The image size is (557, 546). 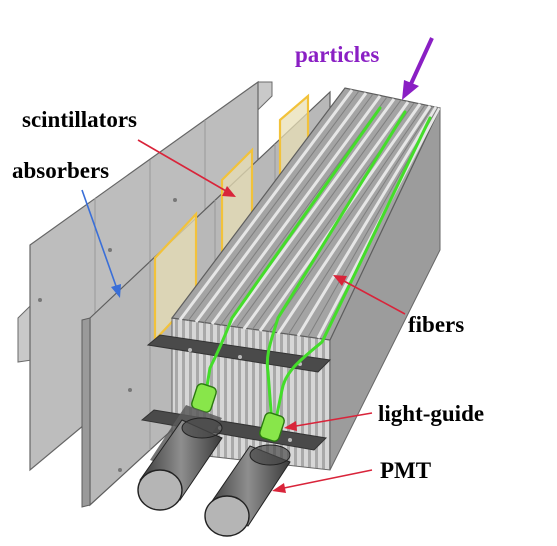 What do you see at coordinates (418, 68) in the screenshot?
I see `particles-arrow` at bounding box center [418, 68].